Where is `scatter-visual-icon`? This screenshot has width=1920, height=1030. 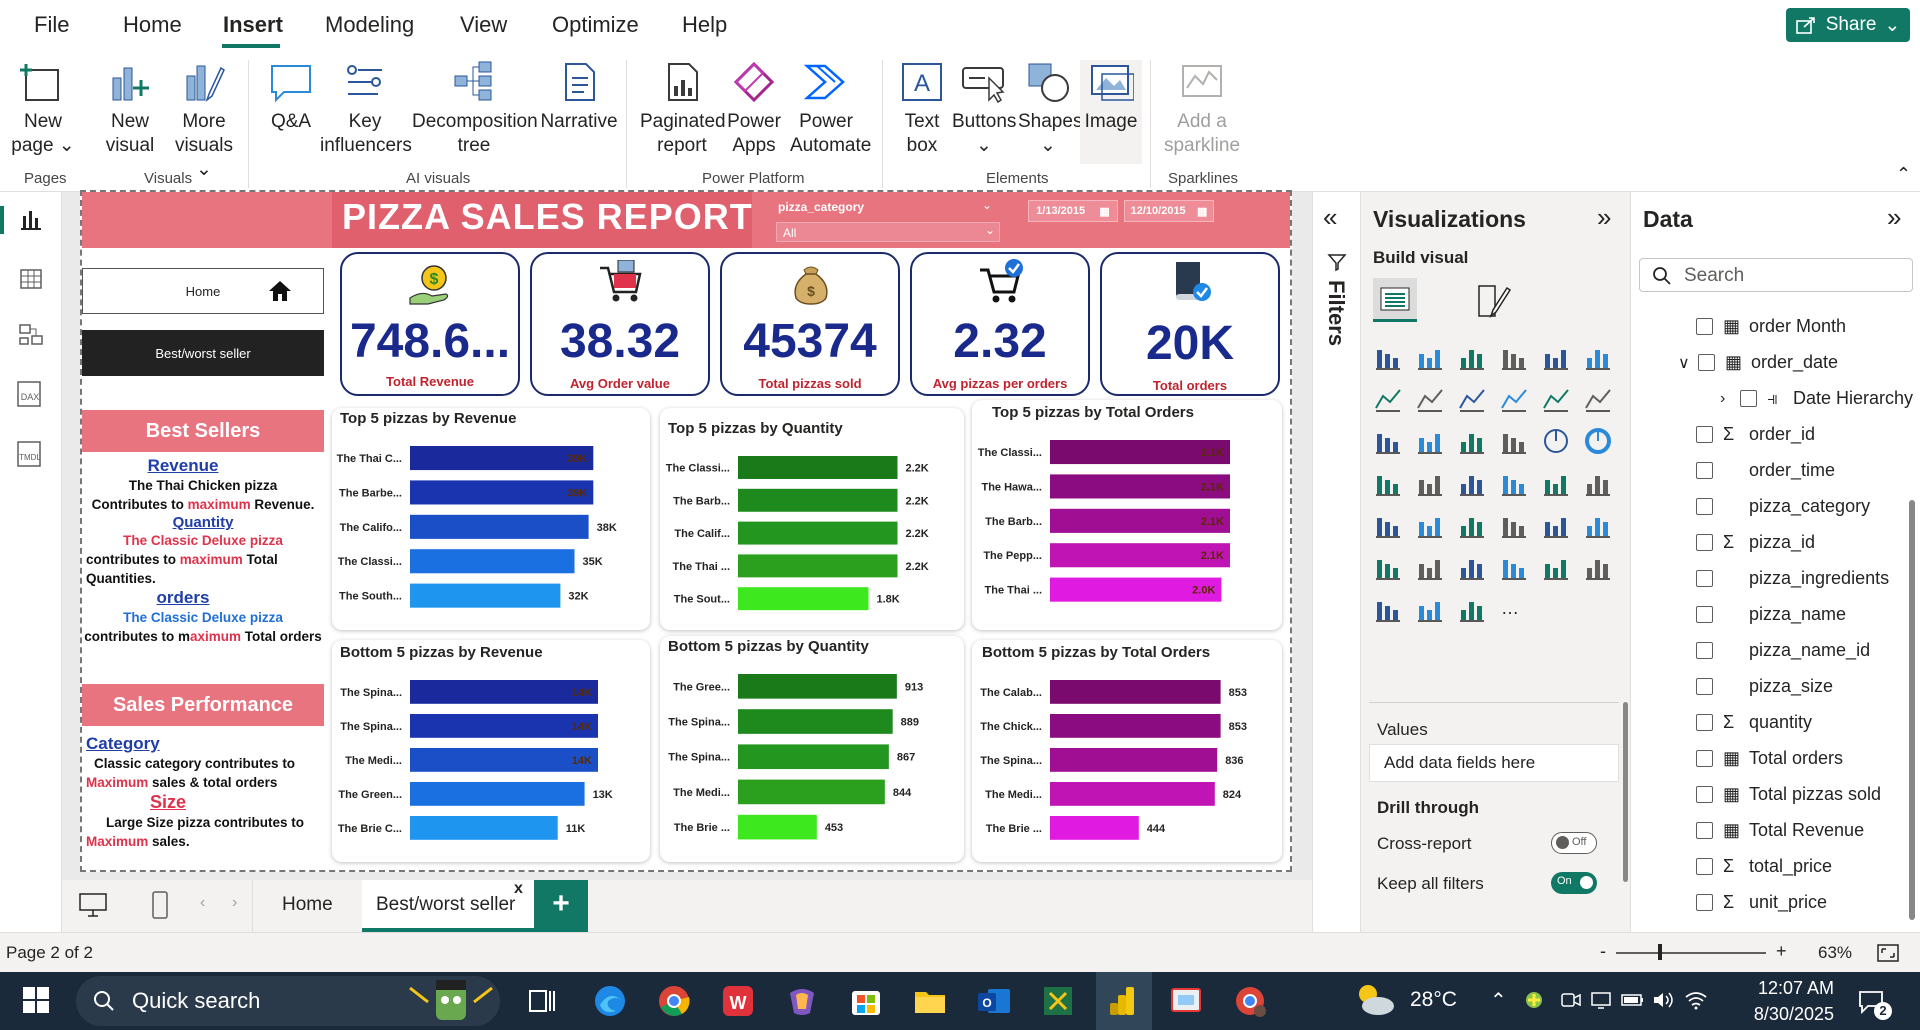
scatter-visual-icon is located at coordinates (1514, 441).